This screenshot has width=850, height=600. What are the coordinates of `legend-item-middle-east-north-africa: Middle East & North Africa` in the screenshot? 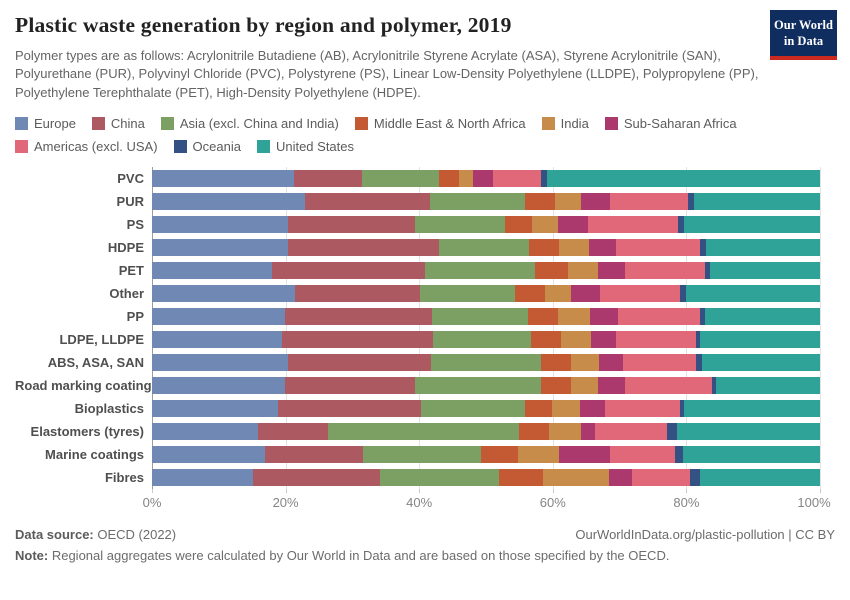 It's located at (440, 123).